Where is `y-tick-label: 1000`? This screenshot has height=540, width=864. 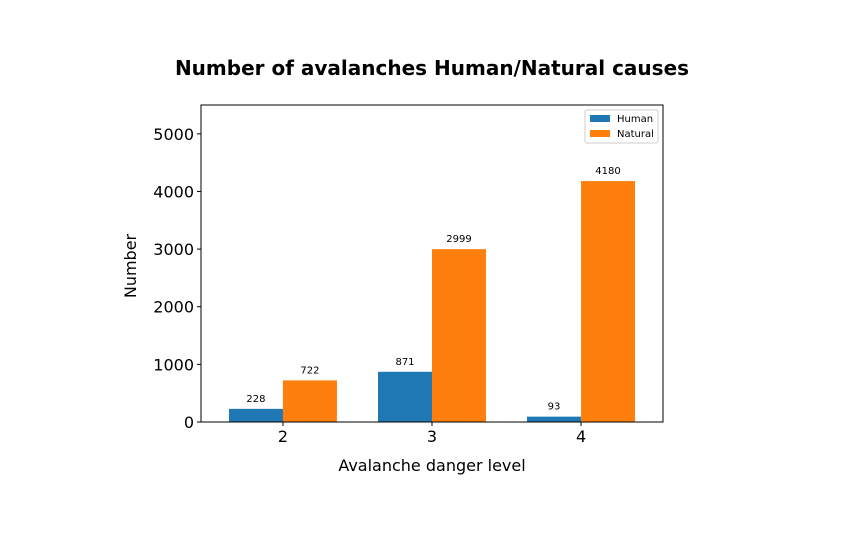 y-tick-label: 1000 is located at coordinates (173, 364).